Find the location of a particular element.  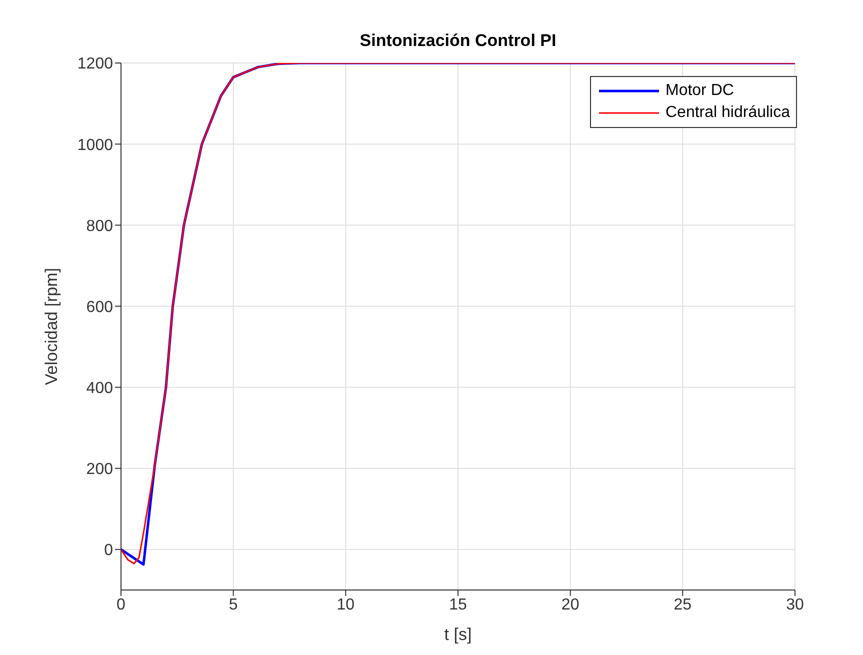

x-tick-label: 5 is located at coordinates (233, 605).